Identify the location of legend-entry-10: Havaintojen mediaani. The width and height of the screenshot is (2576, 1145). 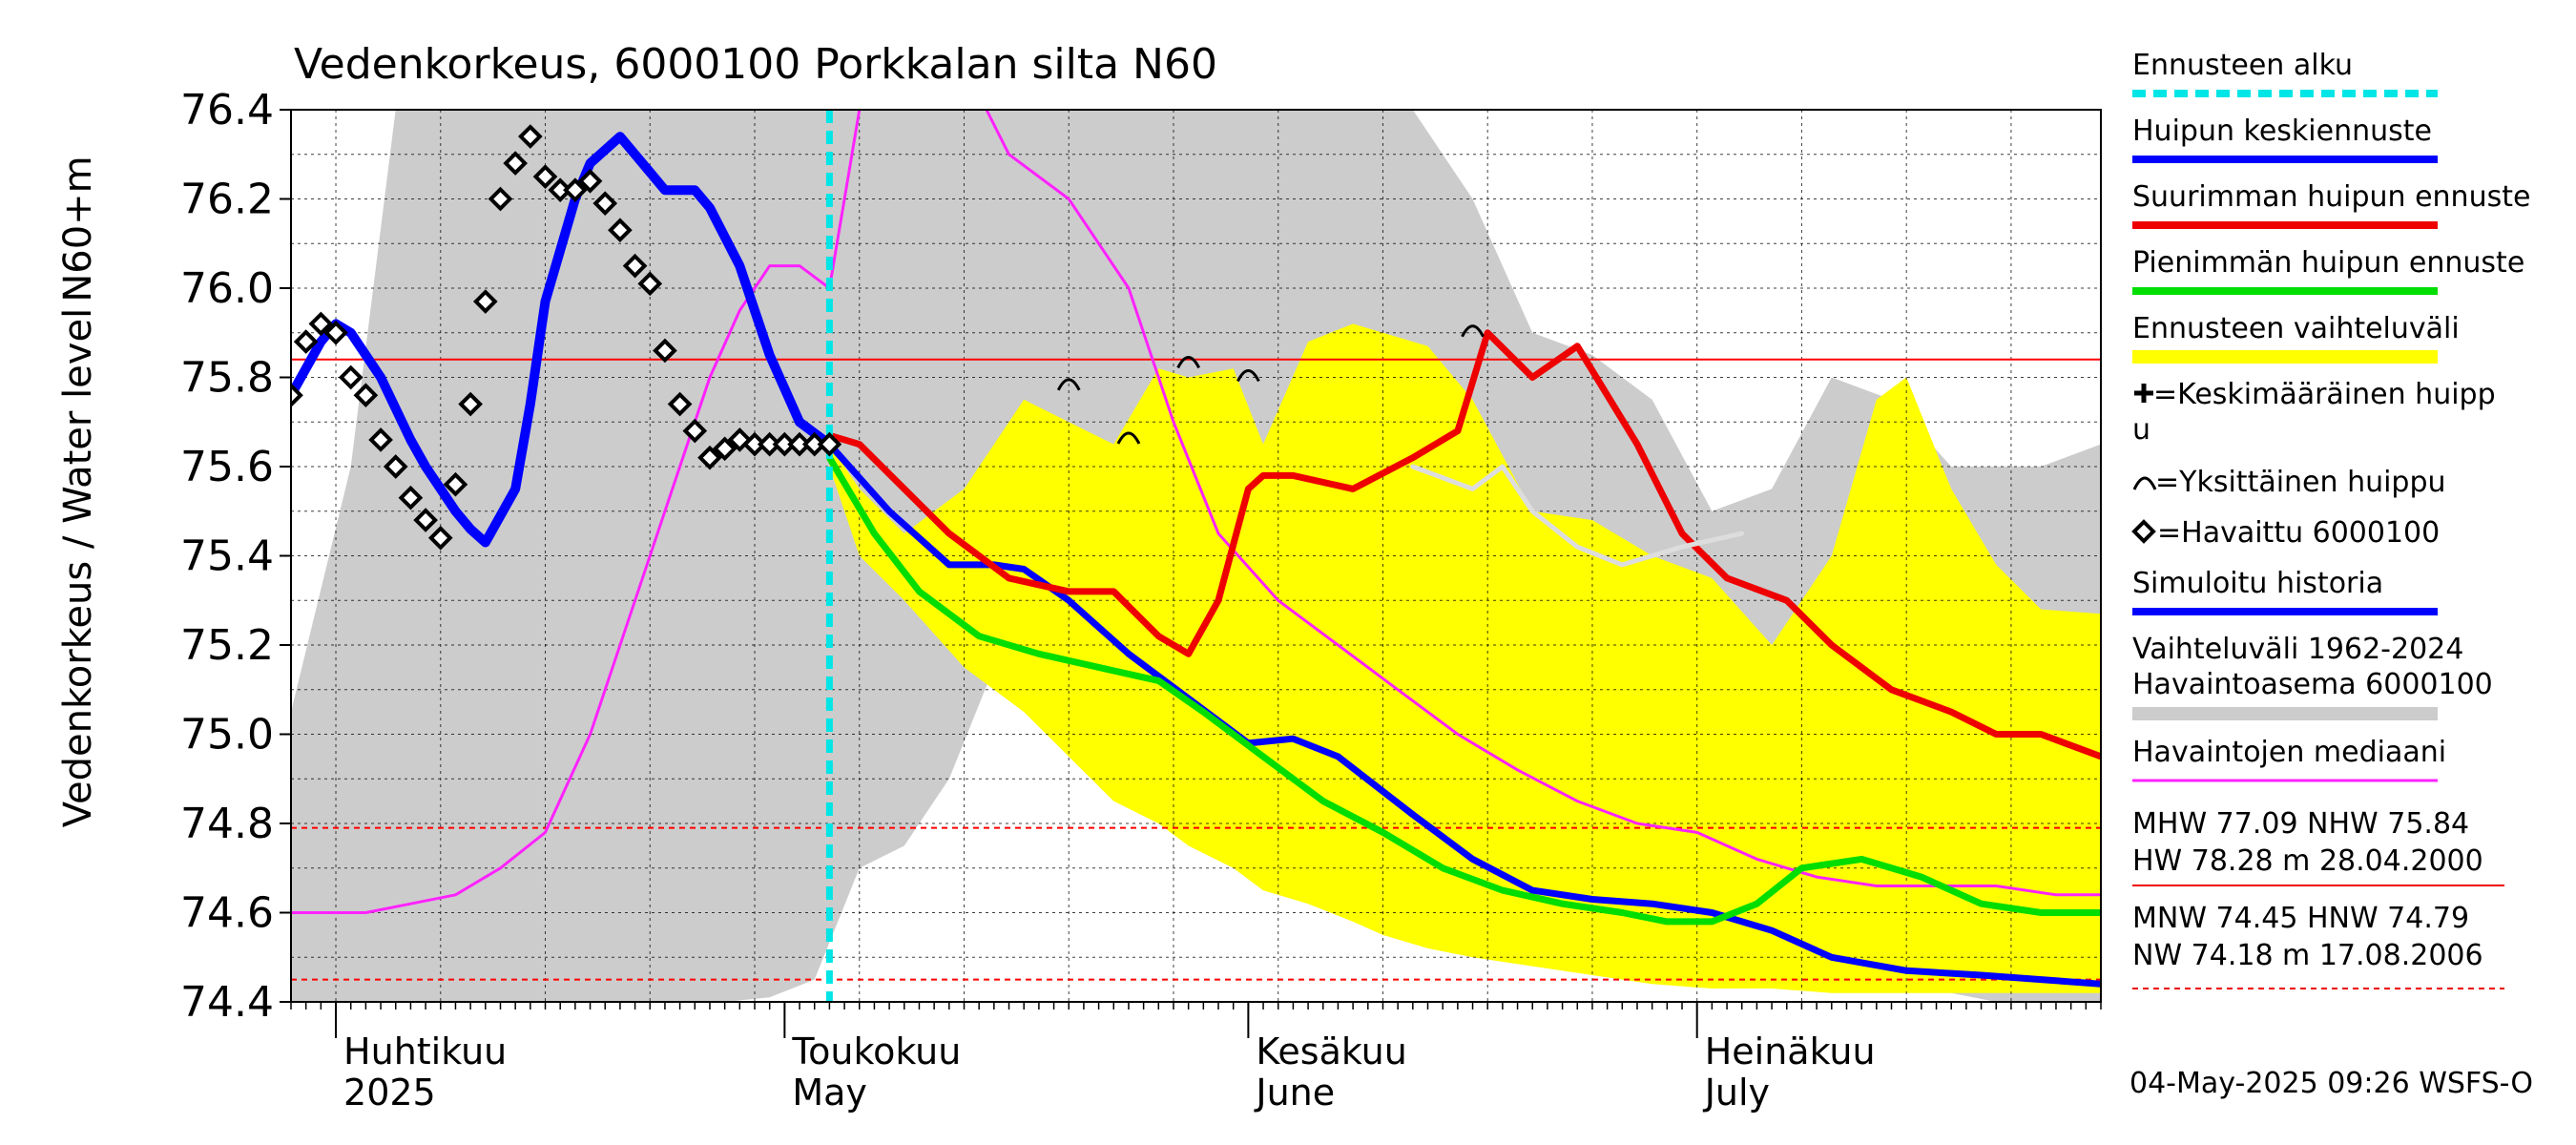
(2289, 759).